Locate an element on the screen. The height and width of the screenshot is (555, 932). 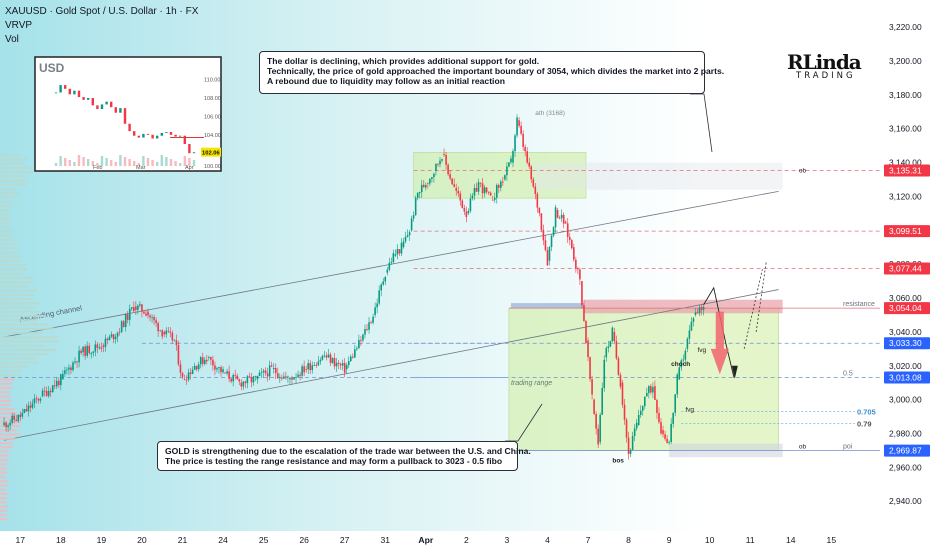
inset-title: USD is located at coordinates (52, 68).